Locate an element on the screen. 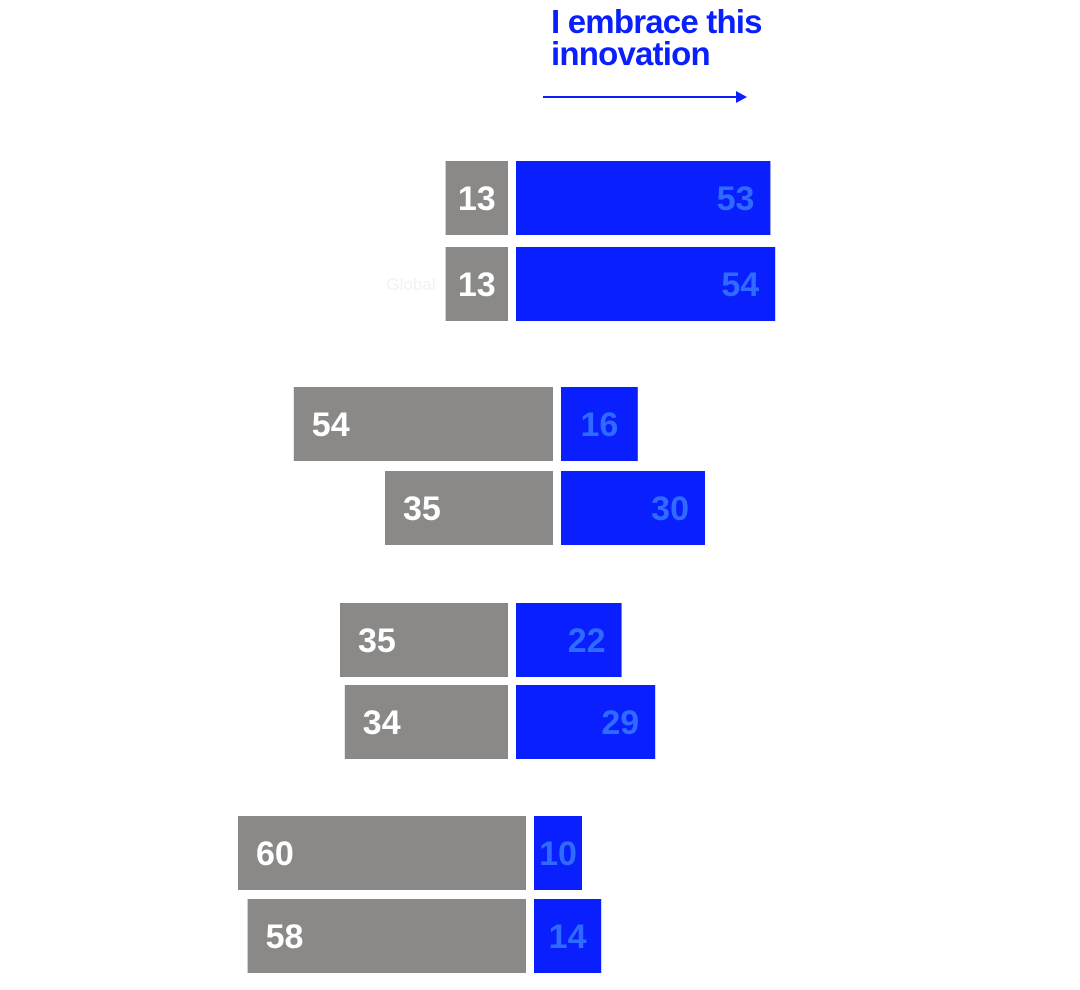 This screenshot has height=990, width=1080. bar-negative-value: 54 is located at coordinates (331, 425).